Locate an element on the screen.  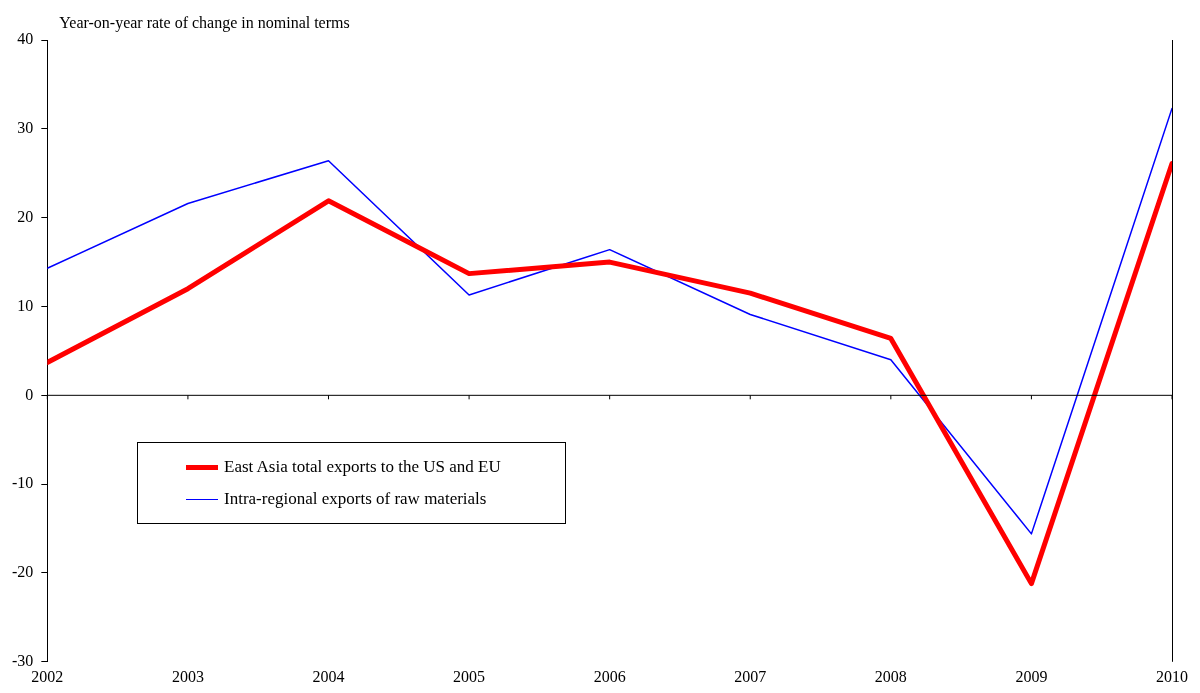
x-tick-label: 2008 is located at coordinates (890, 676).